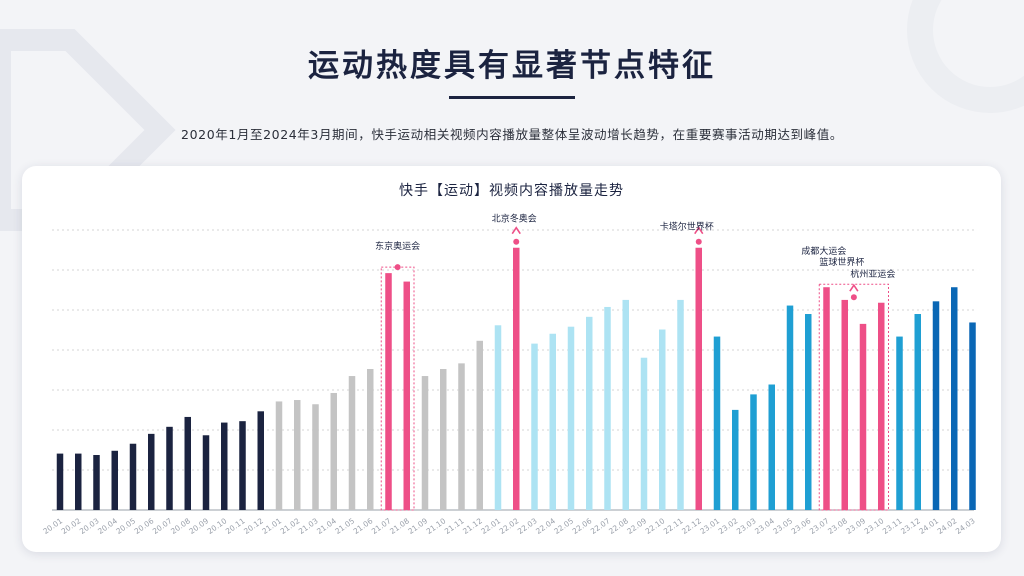 The image size is (1024, 576). What do you see at coordinates (563, 526) in the screenshot?
I see `x-tick-label: 22.05` at bounding box center [563, 526].